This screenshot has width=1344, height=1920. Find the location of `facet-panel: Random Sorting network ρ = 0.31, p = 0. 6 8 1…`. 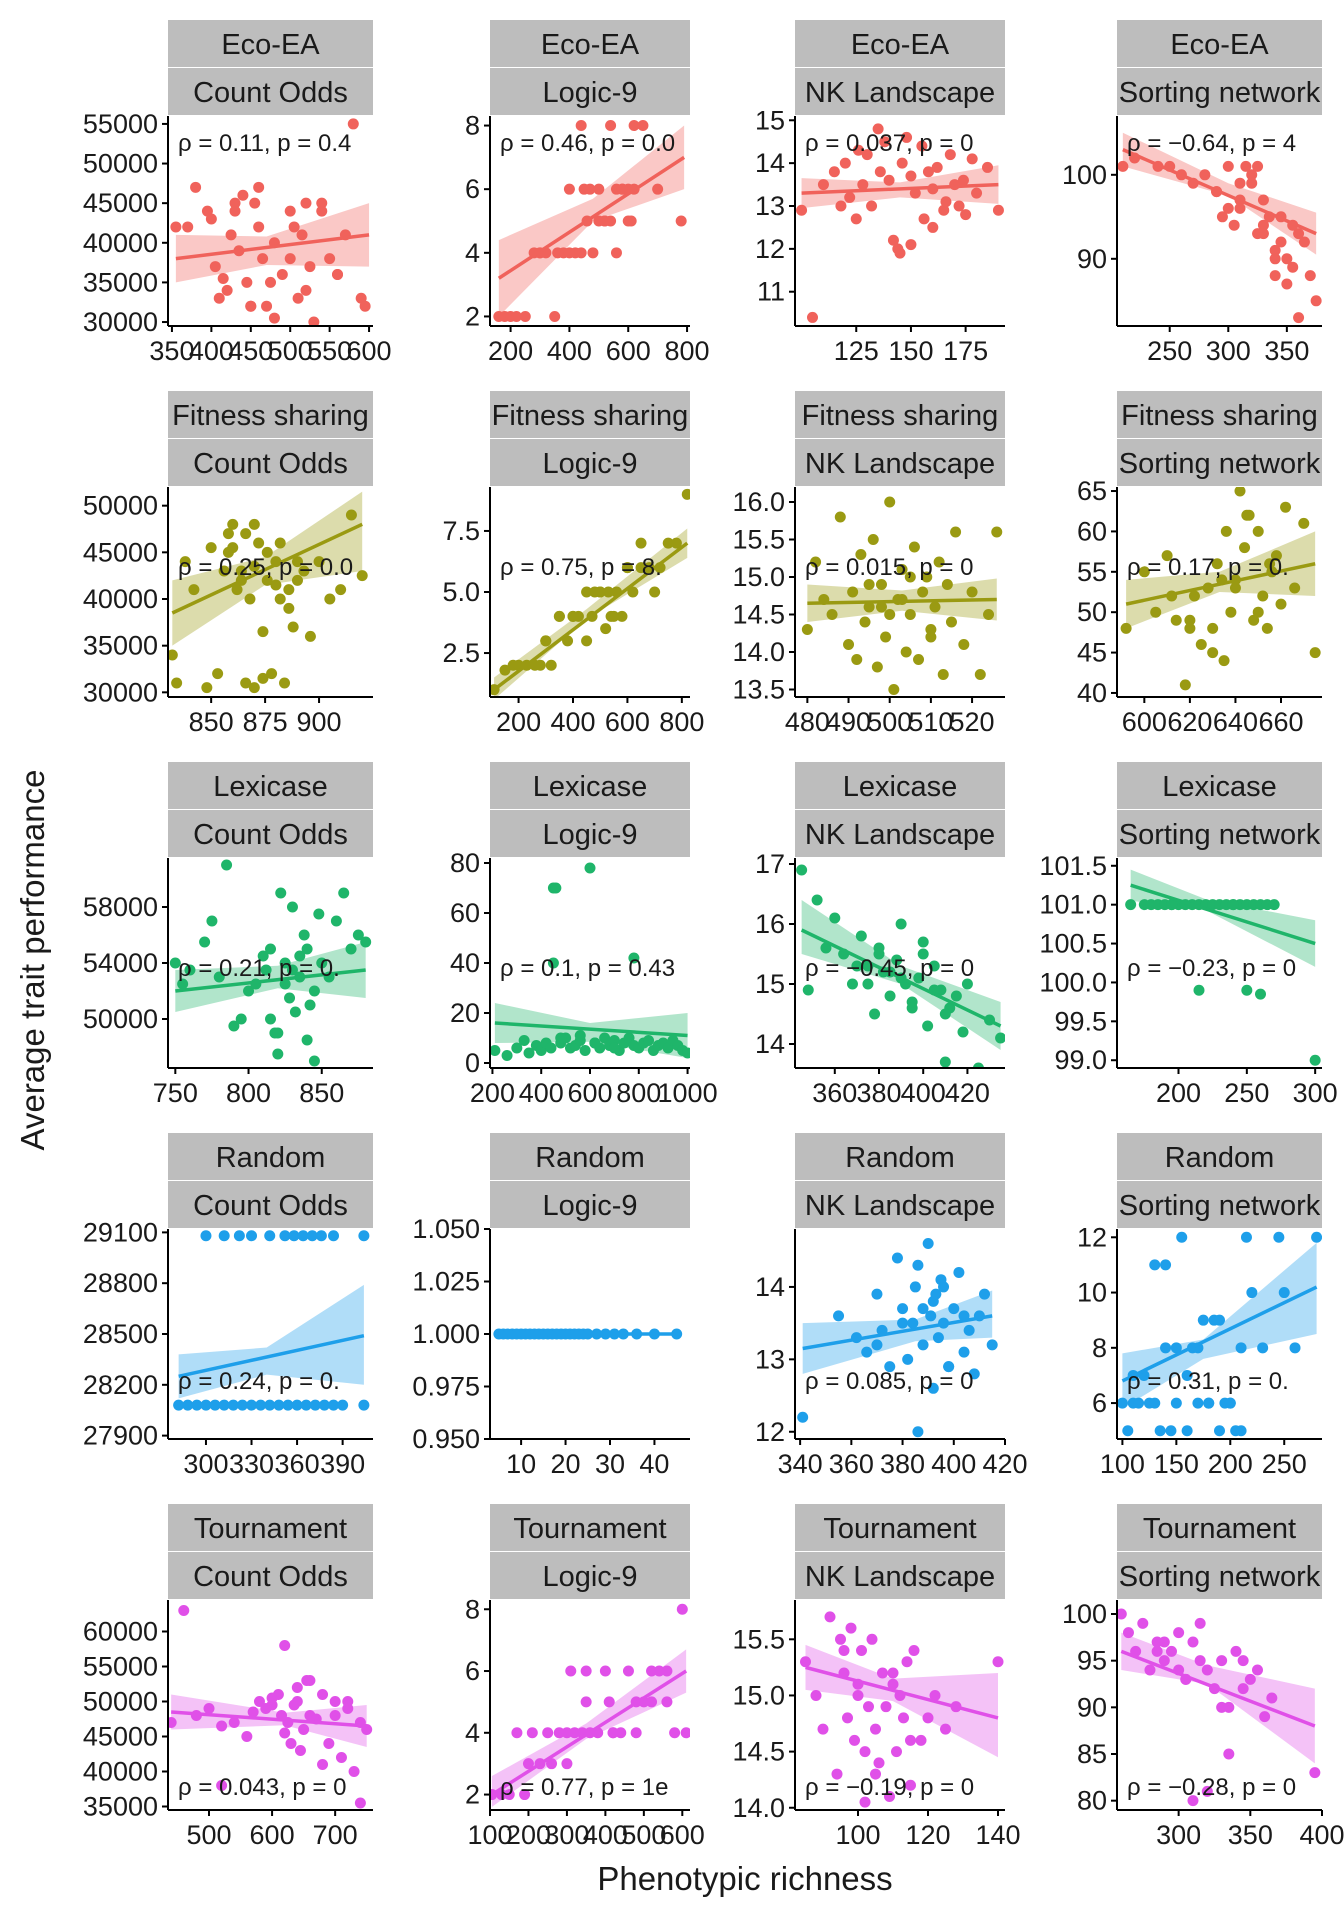

facet-panel: Random Sorting network ρ = 0.31, p = 0. 6 8 1… is located at coordinates (1199, 1306).